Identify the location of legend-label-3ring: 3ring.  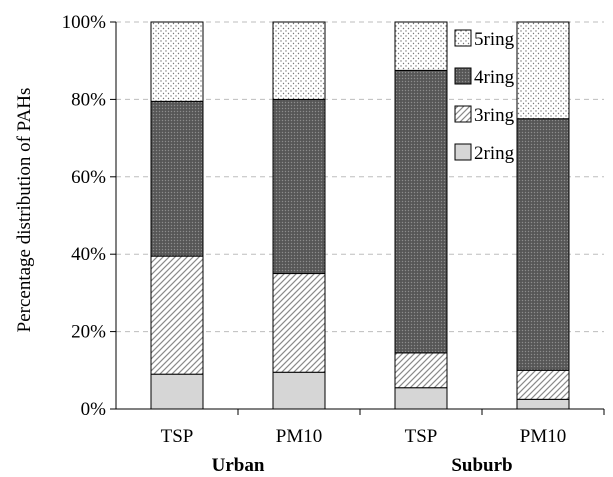
(494, 115).